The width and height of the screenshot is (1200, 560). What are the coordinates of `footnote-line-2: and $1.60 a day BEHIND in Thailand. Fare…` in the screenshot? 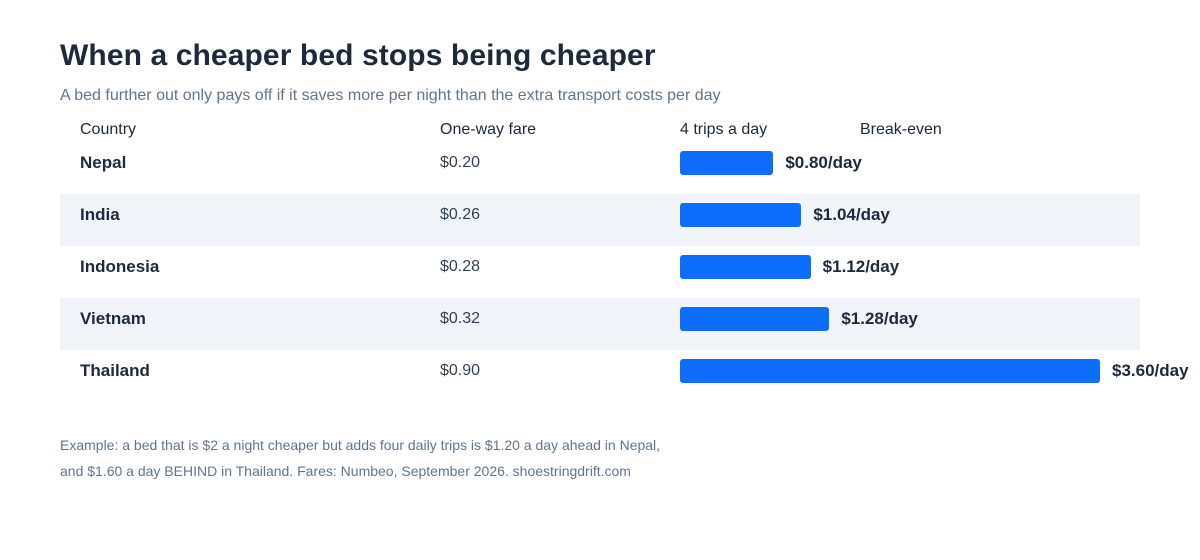 It's located at (345, 471).